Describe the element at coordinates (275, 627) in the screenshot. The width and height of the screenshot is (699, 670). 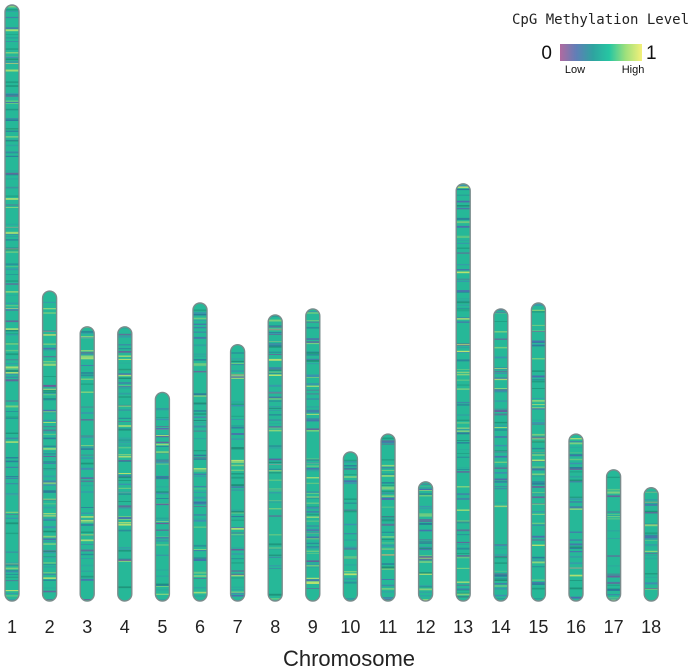
I see `tick-label-8: 8` at that location.